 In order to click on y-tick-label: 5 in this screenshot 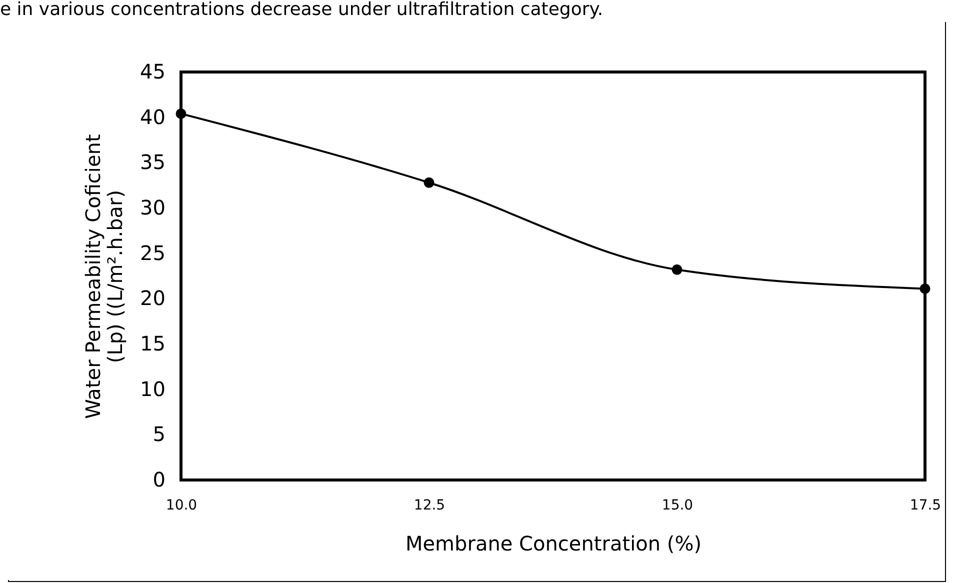, I will do `click(159, 434)`.